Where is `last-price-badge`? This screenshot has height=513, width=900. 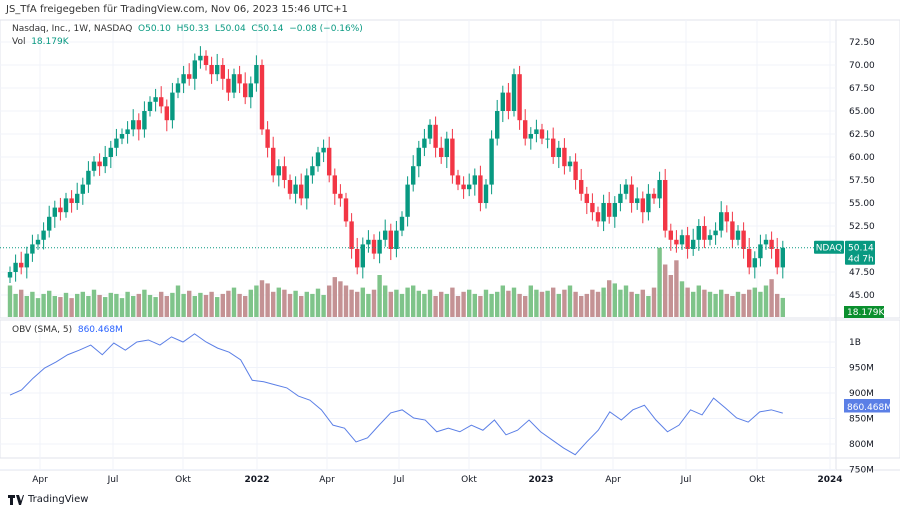 last-price-badge is located at coordinates (860, 252).